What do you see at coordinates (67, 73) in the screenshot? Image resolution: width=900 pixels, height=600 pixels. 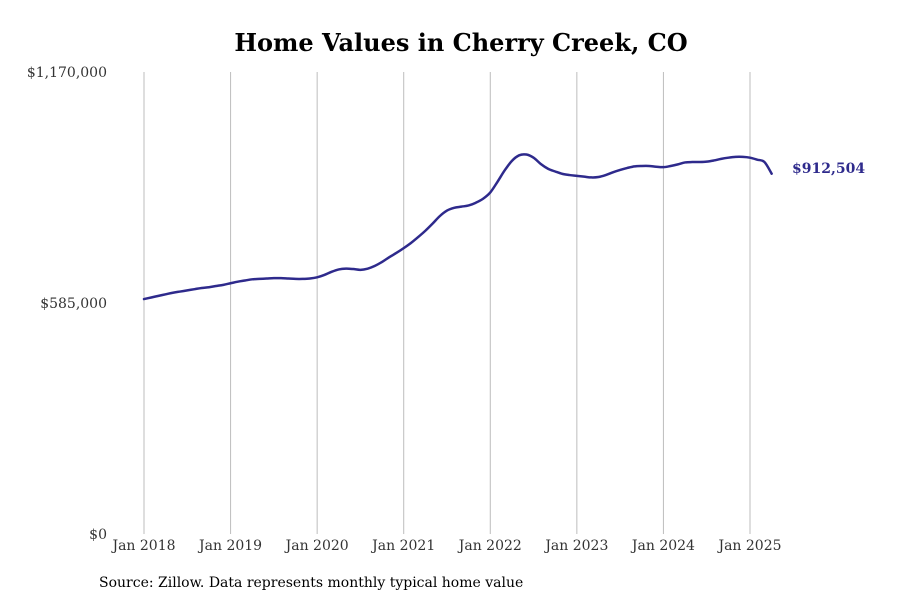 I see `y-tick-label-2: $1,170,000` at bounding box center [67, 73].